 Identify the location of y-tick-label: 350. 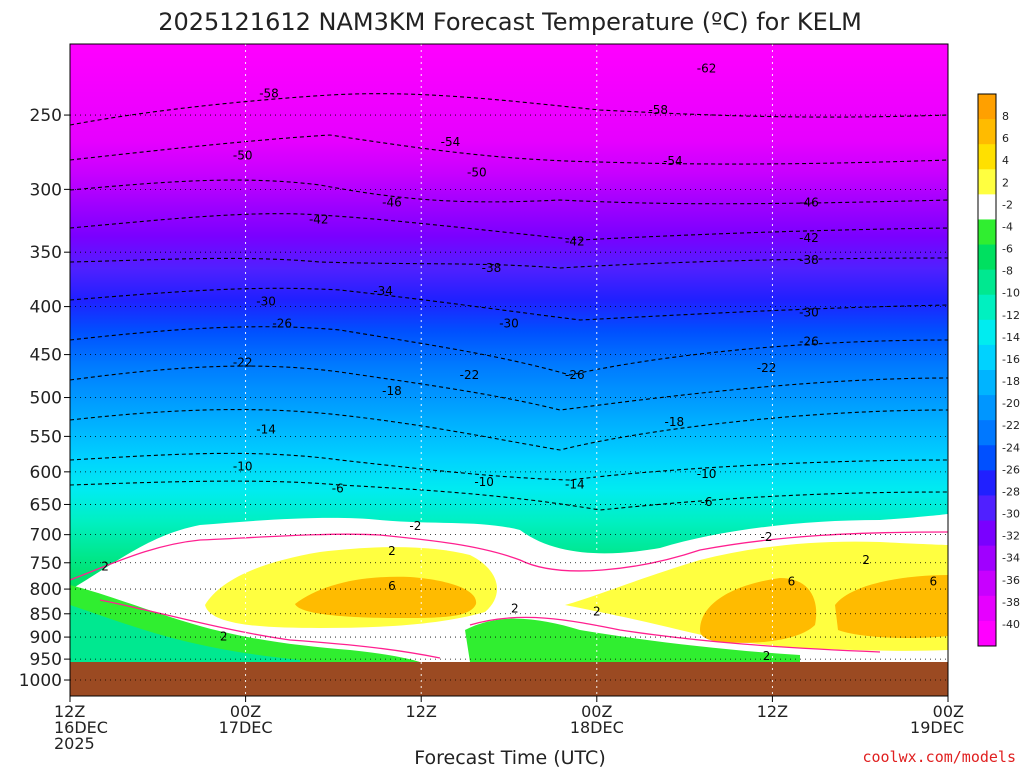
(46, 253).